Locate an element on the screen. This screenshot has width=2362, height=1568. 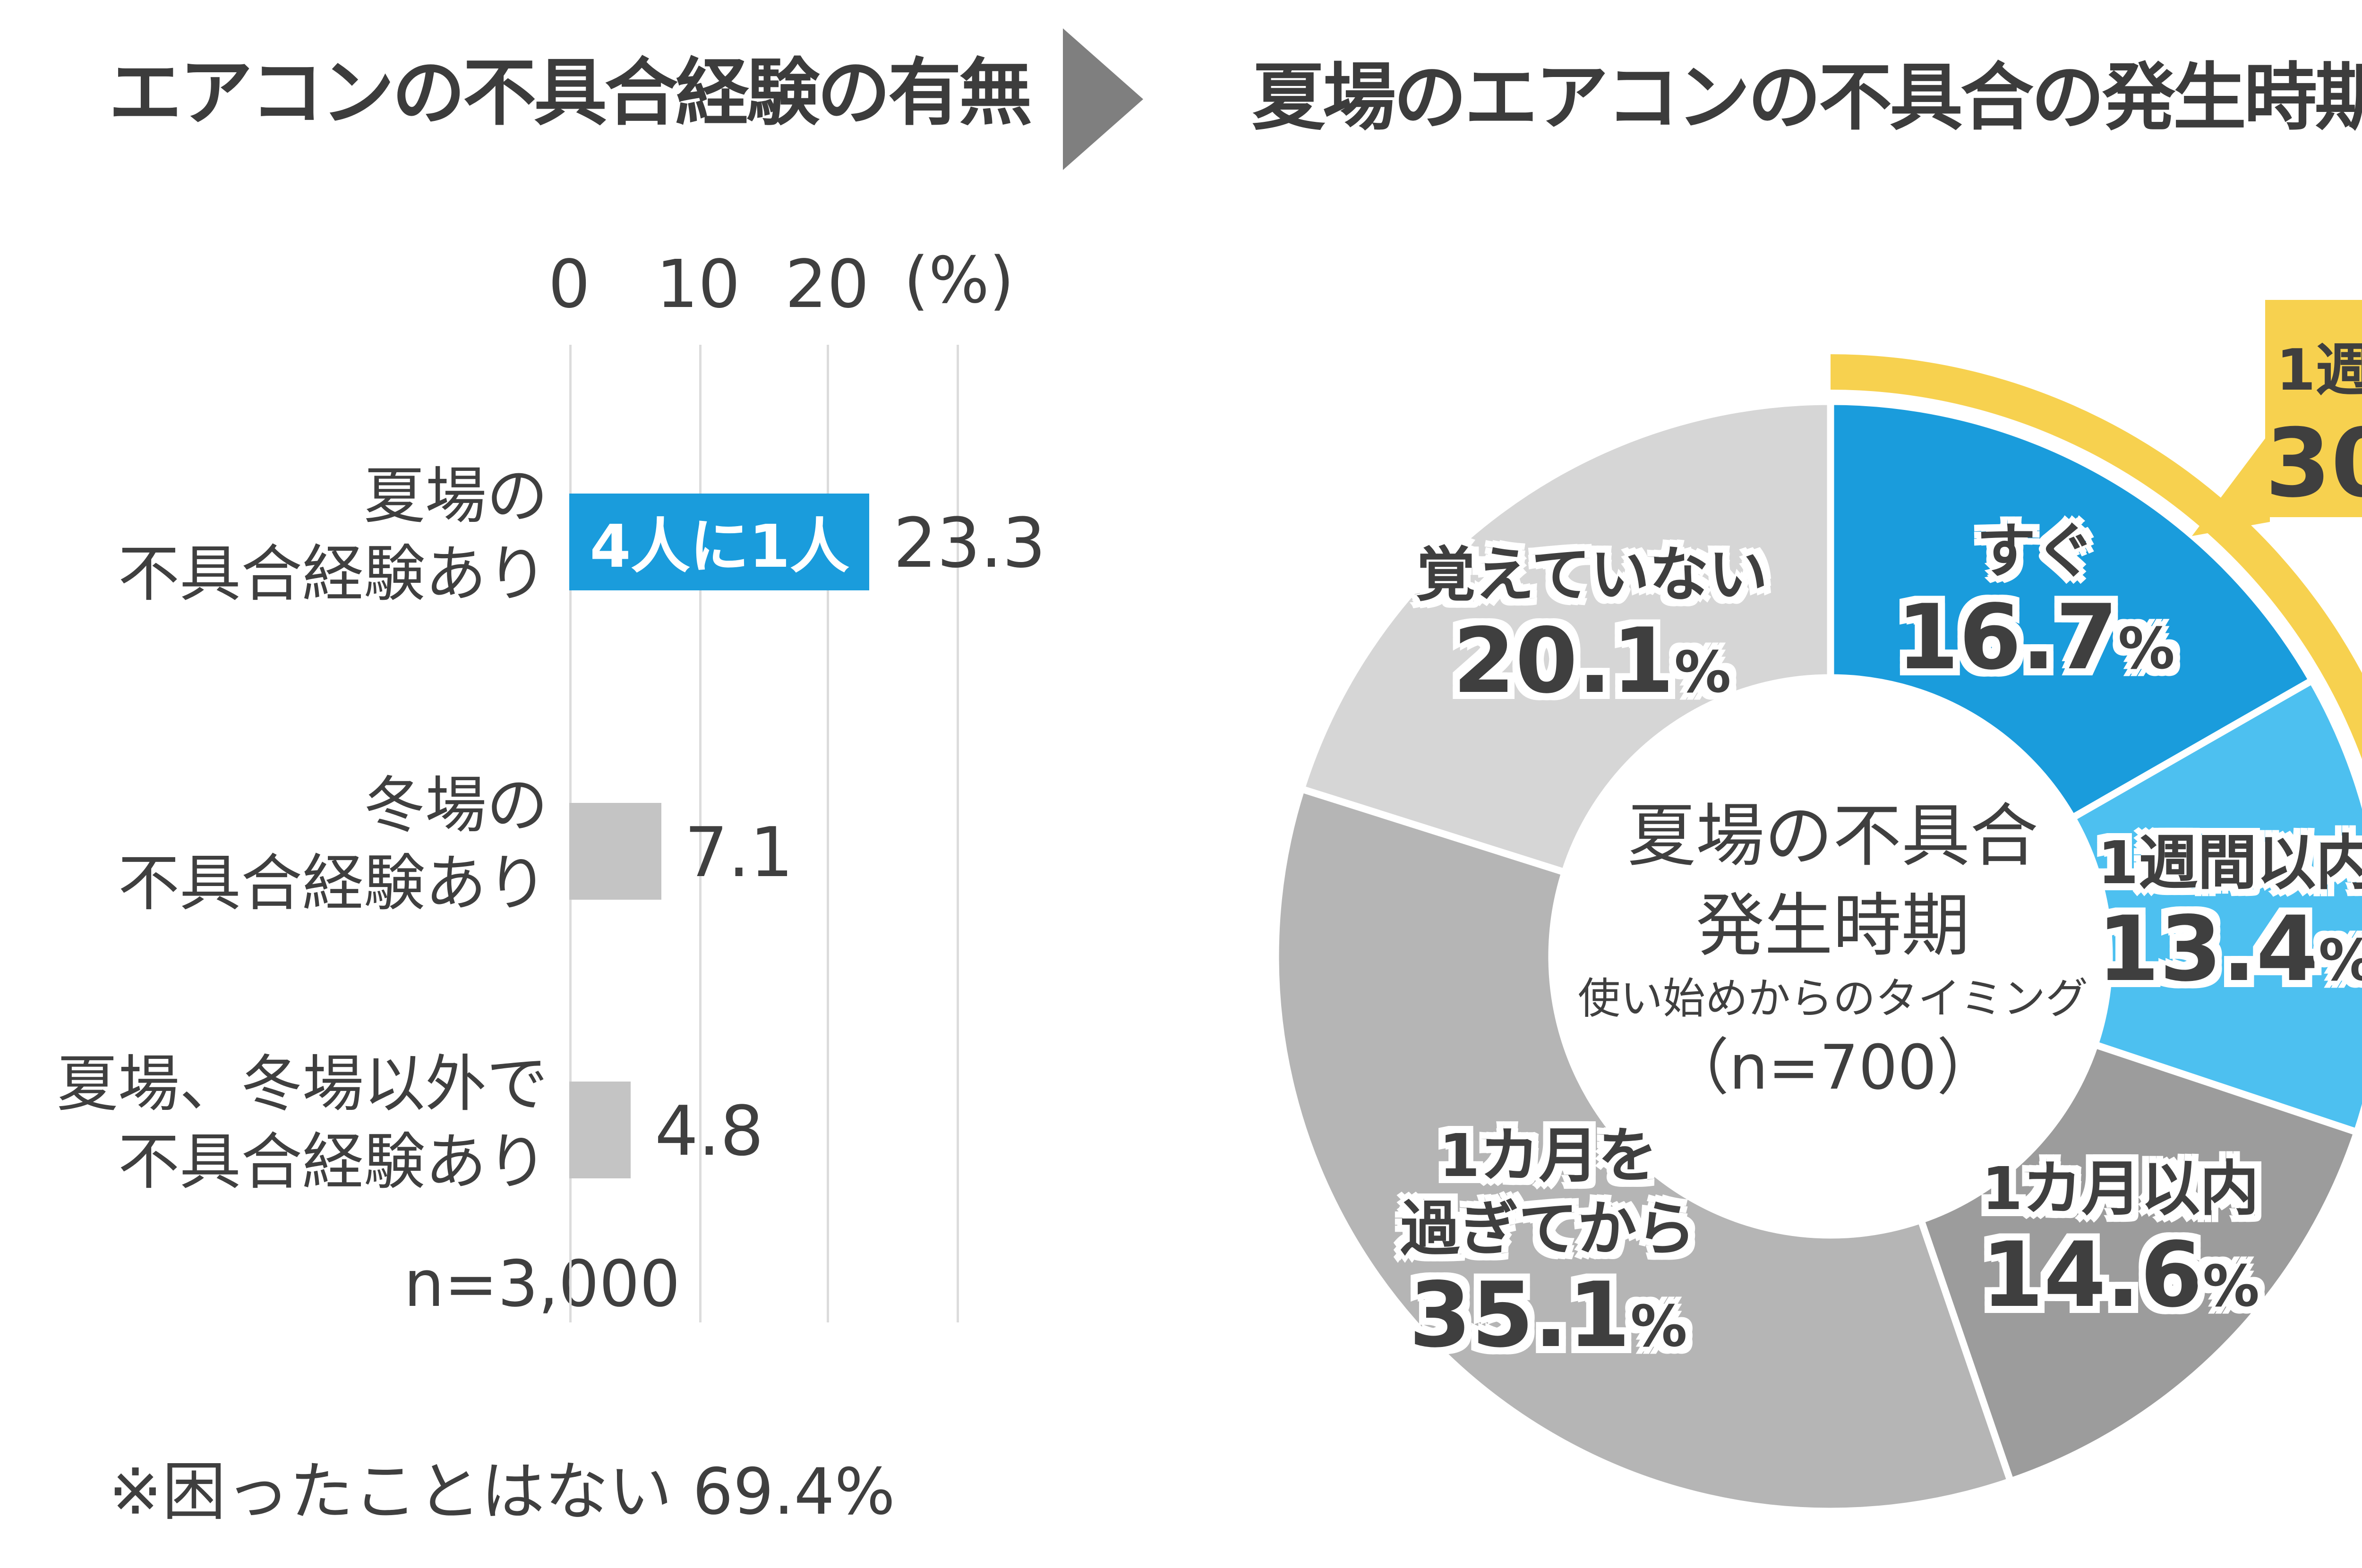
left-x-tick: 20 is located at coordinates (827, 285).